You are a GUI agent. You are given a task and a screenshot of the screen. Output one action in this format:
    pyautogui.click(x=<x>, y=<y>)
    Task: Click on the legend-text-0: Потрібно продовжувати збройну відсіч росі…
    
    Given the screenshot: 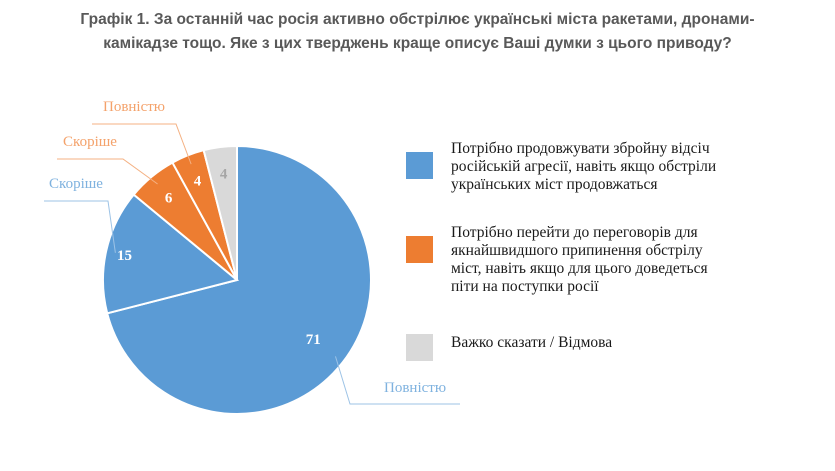 What is the action you would take?
    pyautogui.click(x=583, y=167)
    